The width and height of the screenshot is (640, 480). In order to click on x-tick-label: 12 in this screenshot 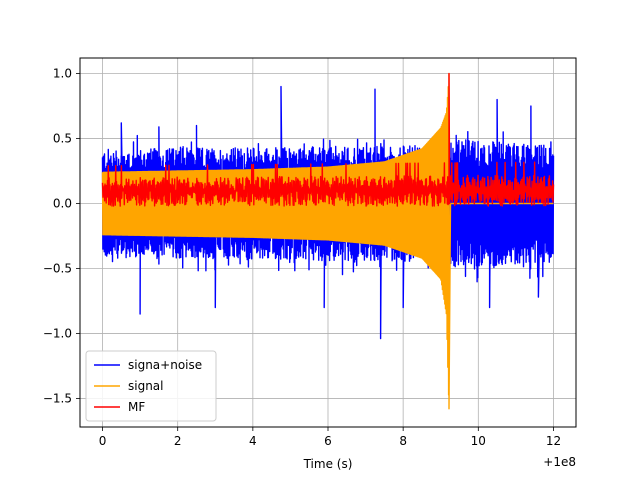, I will do `click(553, 441)`.